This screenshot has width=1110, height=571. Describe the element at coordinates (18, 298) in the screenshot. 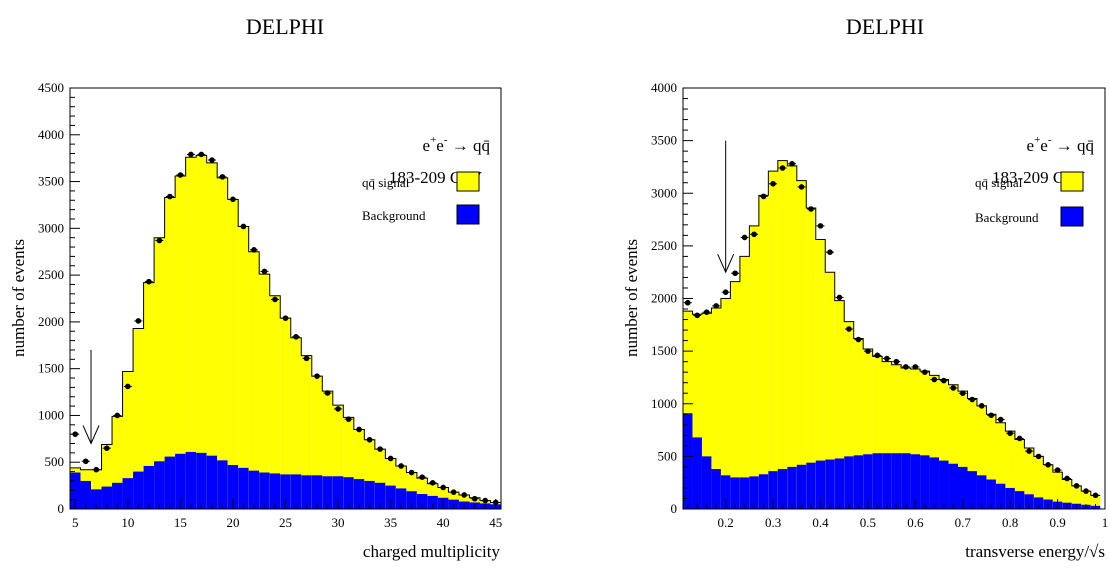

I see `y-axis-label: number of events` at that location.